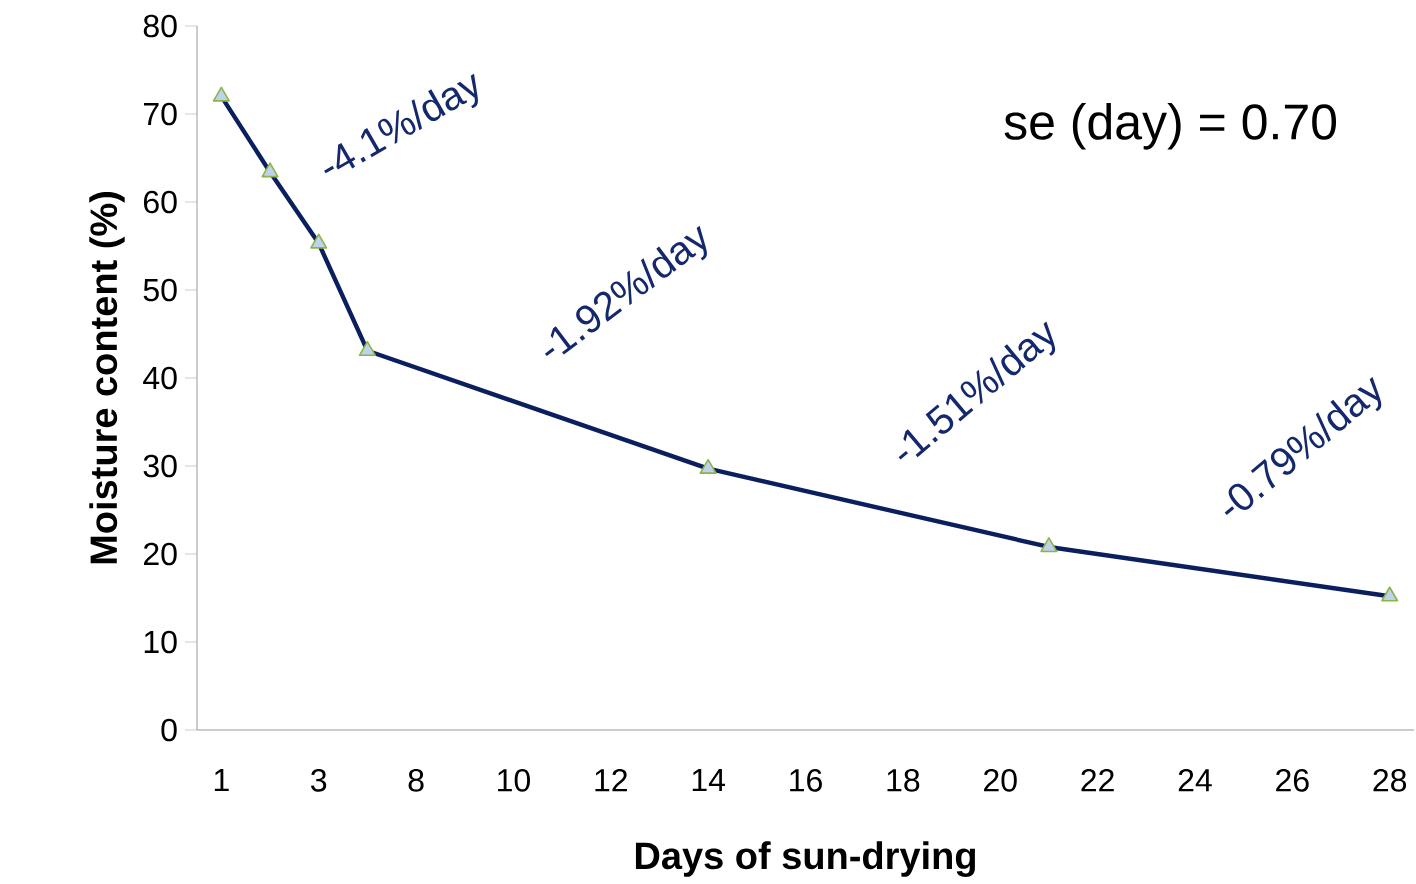 This screenshot has height=884, width=1416. Describe the element at coordinates (709, 780) in the screenshot. I see `x-tick-label: 14` at that location.